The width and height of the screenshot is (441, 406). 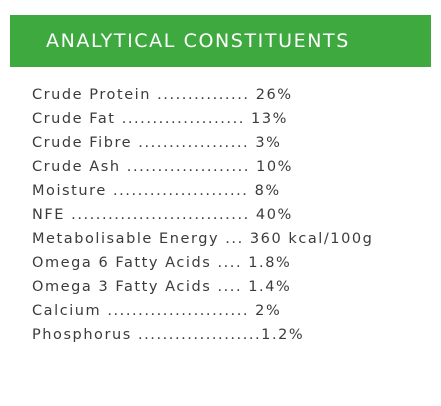 I want to click on constituent-moisture: Moisture ...................... 8%, so click(x=156, y=191).